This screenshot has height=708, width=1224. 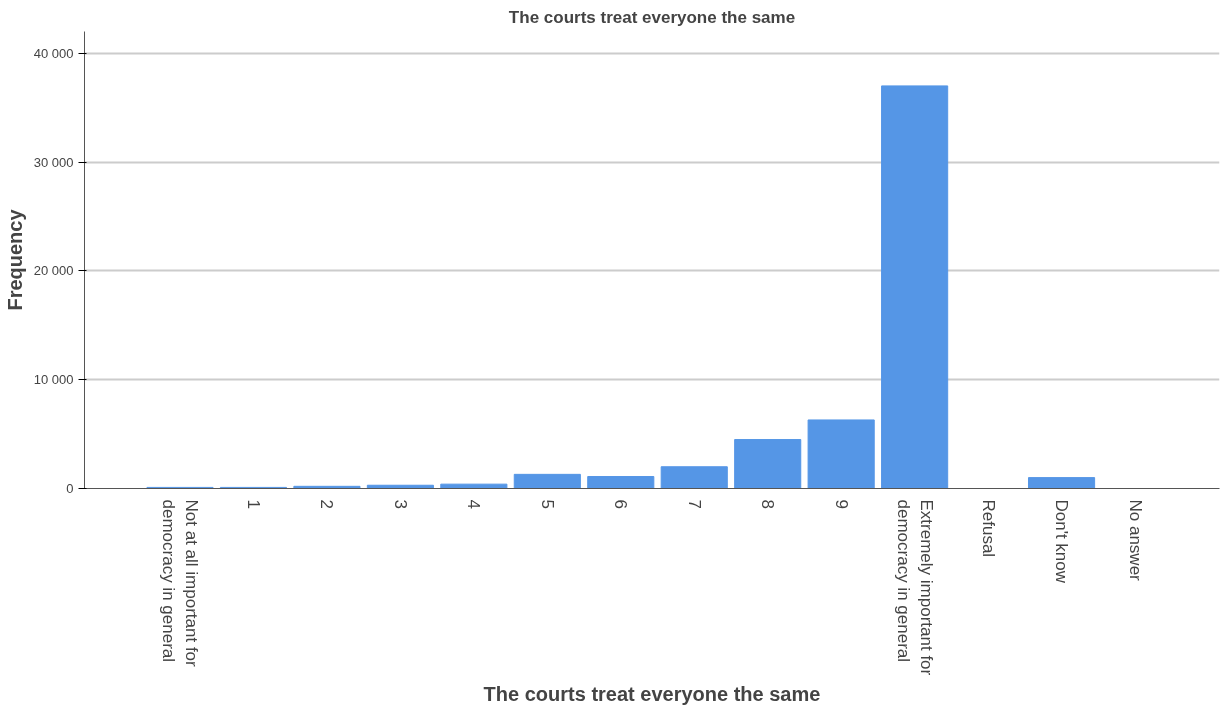 I want to click on x-tick-label: 1, so click(x=253, y=504).